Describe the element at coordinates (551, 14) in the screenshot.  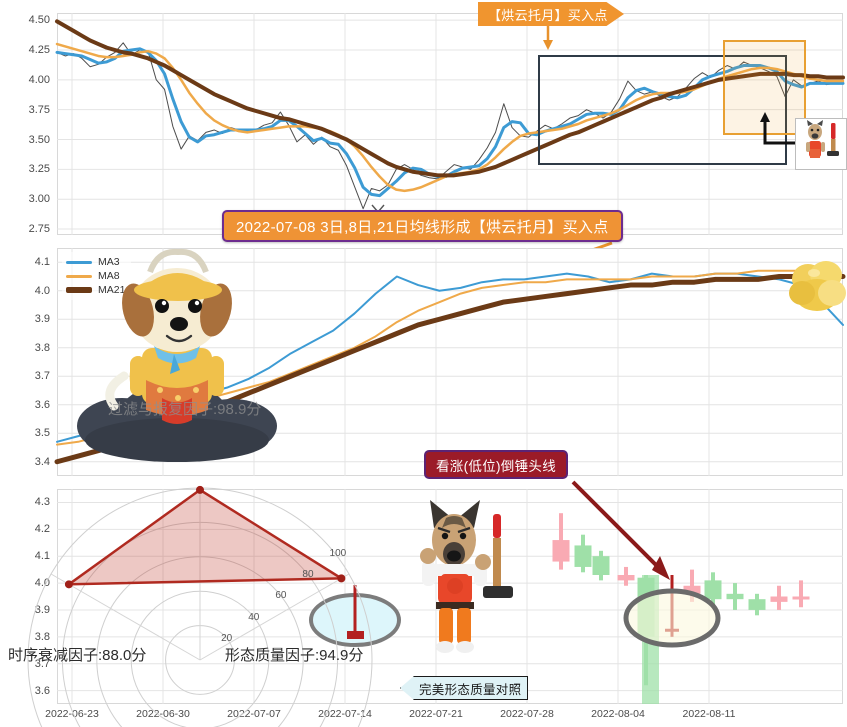
I see `buy-point-arrow-label: 【烘云托月】买入点` at that location.